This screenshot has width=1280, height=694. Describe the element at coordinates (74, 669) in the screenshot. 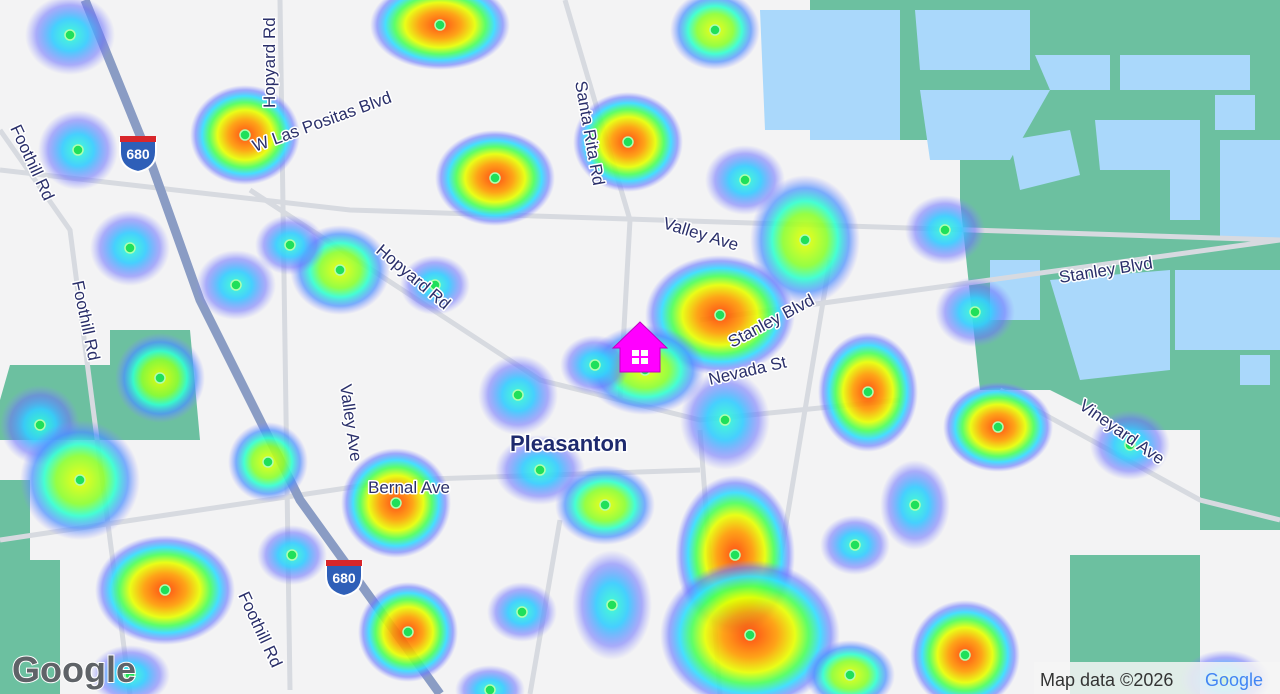

I see `google-logo: Google` at that location.